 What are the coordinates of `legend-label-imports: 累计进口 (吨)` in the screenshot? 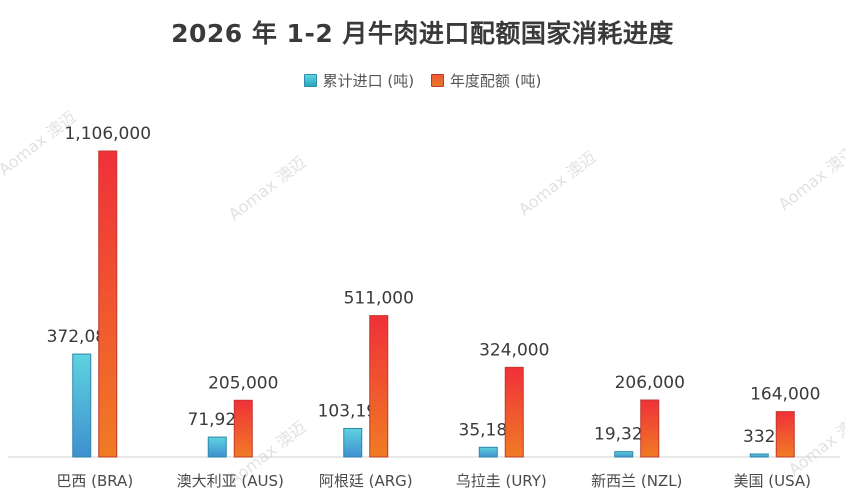 It's located at (368, 81).